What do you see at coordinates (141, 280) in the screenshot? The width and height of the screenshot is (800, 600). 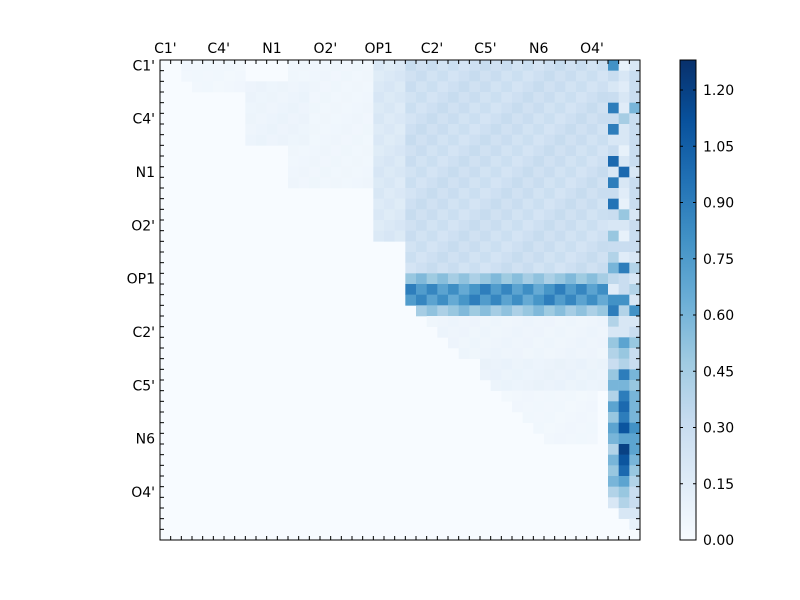 I see `y-tick-label: OP1` at bounding box center [141, 280].